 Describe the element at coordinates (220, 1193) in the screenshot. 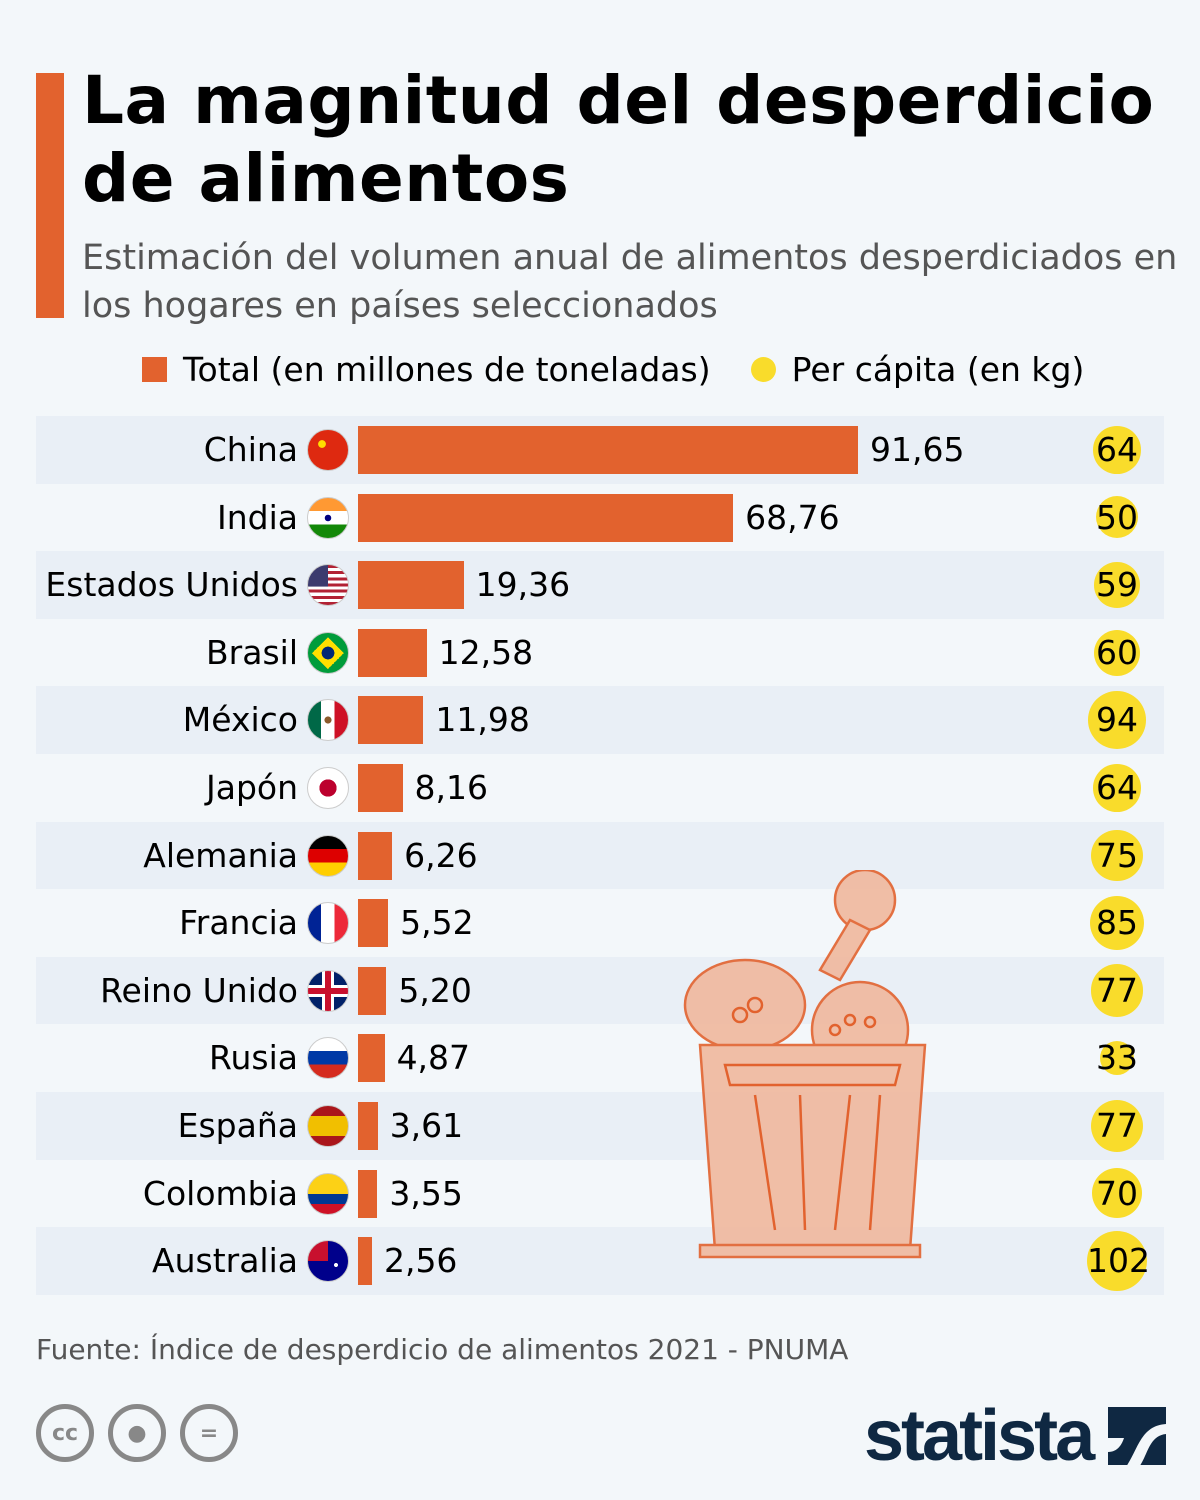

I see `country-label: Colombia` at that location.